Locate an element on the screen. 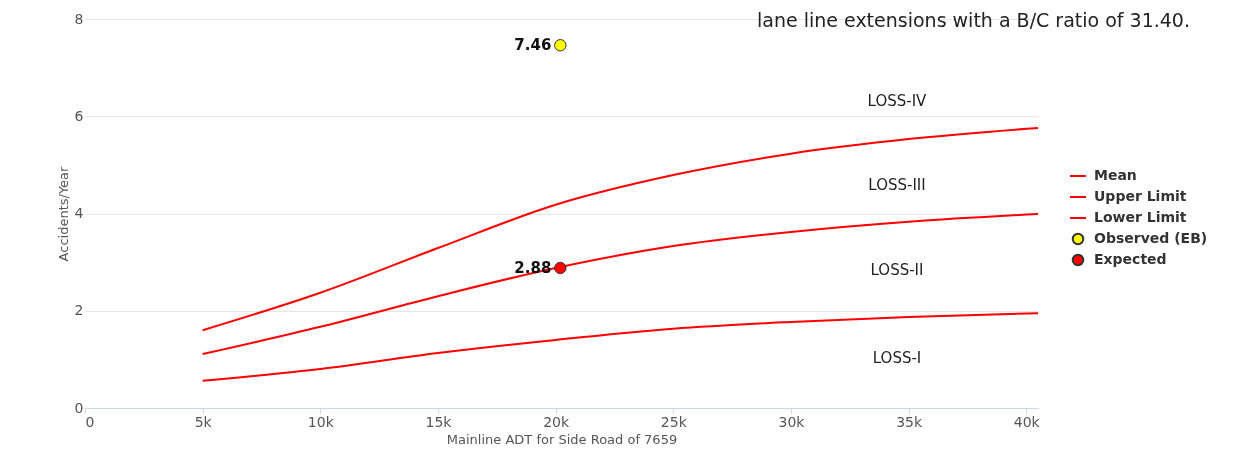  x-tick-label: 30k is located at coordinates (792, 421).